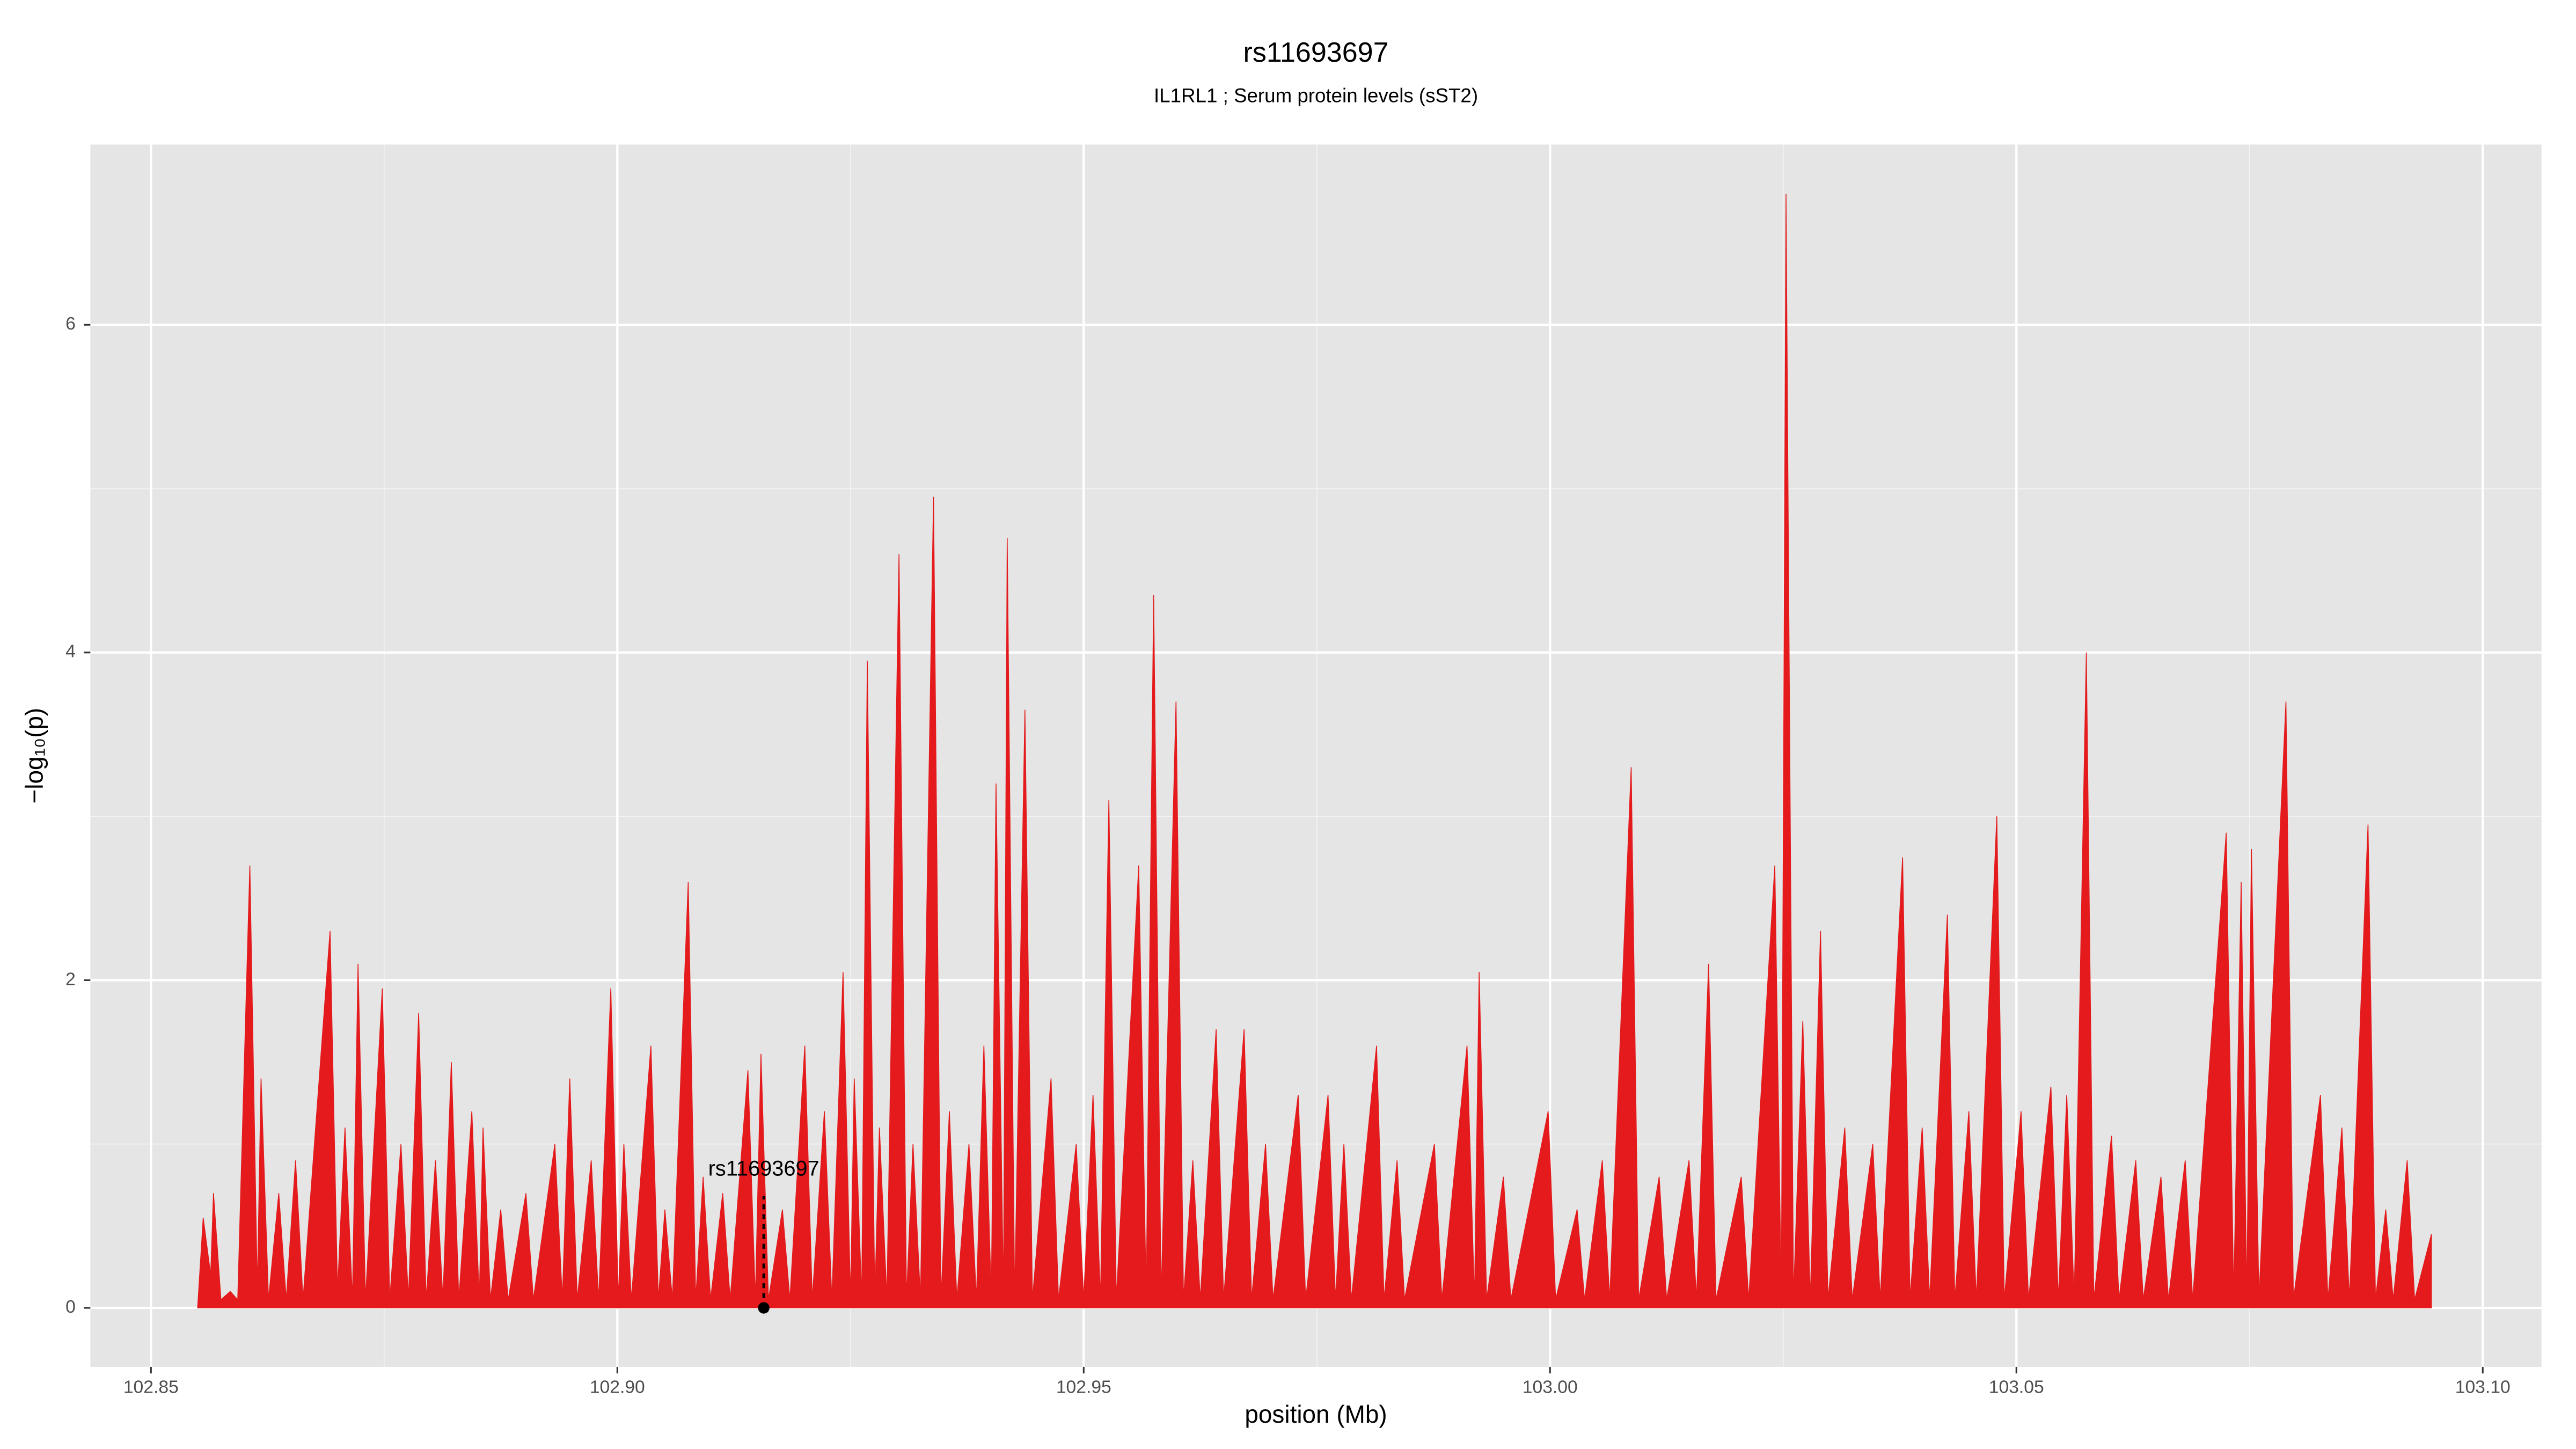 This screenshot has height=1449, width=2576. What do you see at coordinates (1316, 1414) in the screenshot?
I see `x-axis-label: position (Mb)` at bounding box center [1316, 1414].